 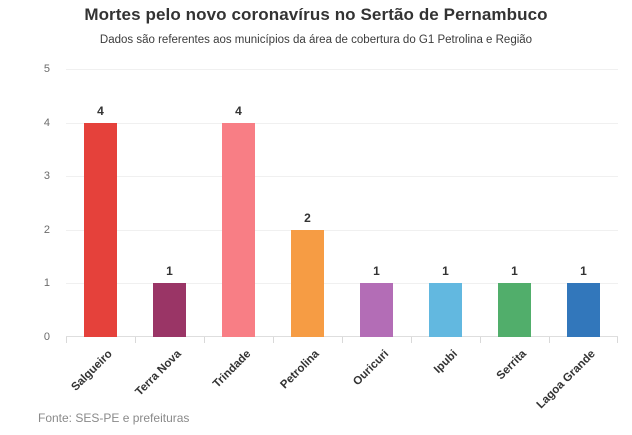 I want to click on x-axis-label-trindade: Trindade, so click(x=231, y=369).